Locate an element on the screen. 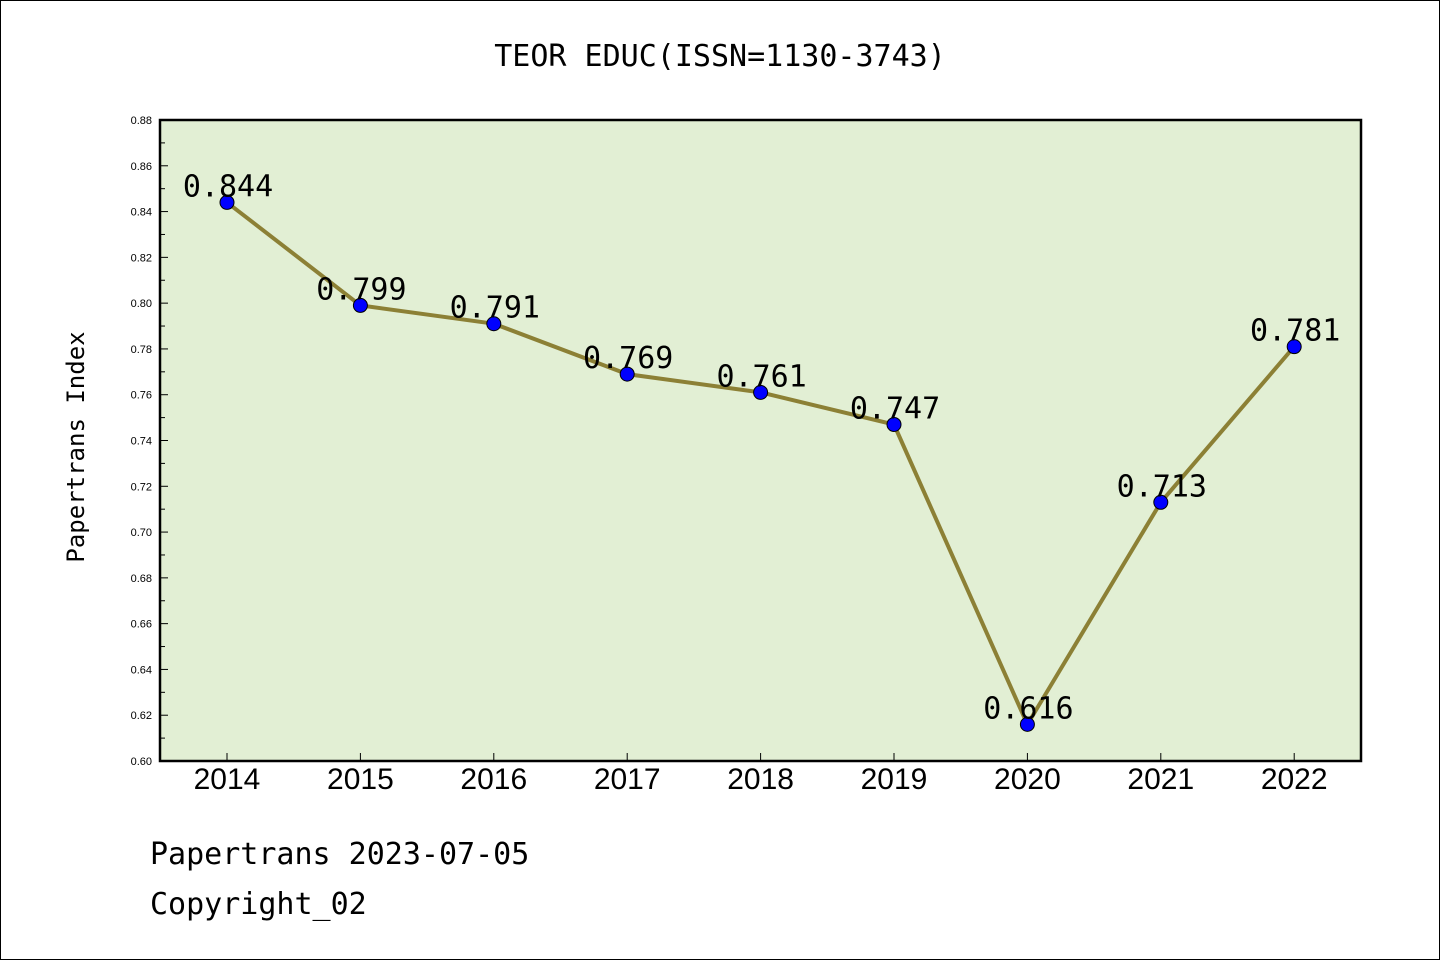 The width and height of the screenshot is (1440, 960). footer-date: Papertrans 2023-07-05 is located at coordinates (339, 854).